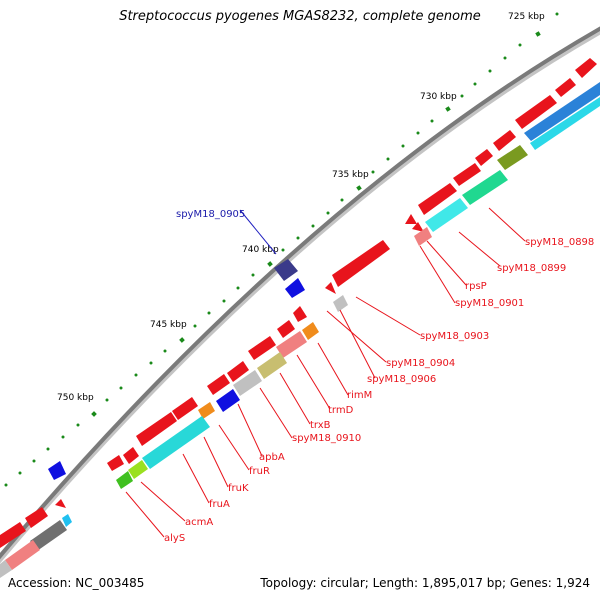 This screenshot has width=600, height=600. Describe the element at coordinates (174, 538) in the screenshot. I see `gene-label-alys: alyS` at that location.